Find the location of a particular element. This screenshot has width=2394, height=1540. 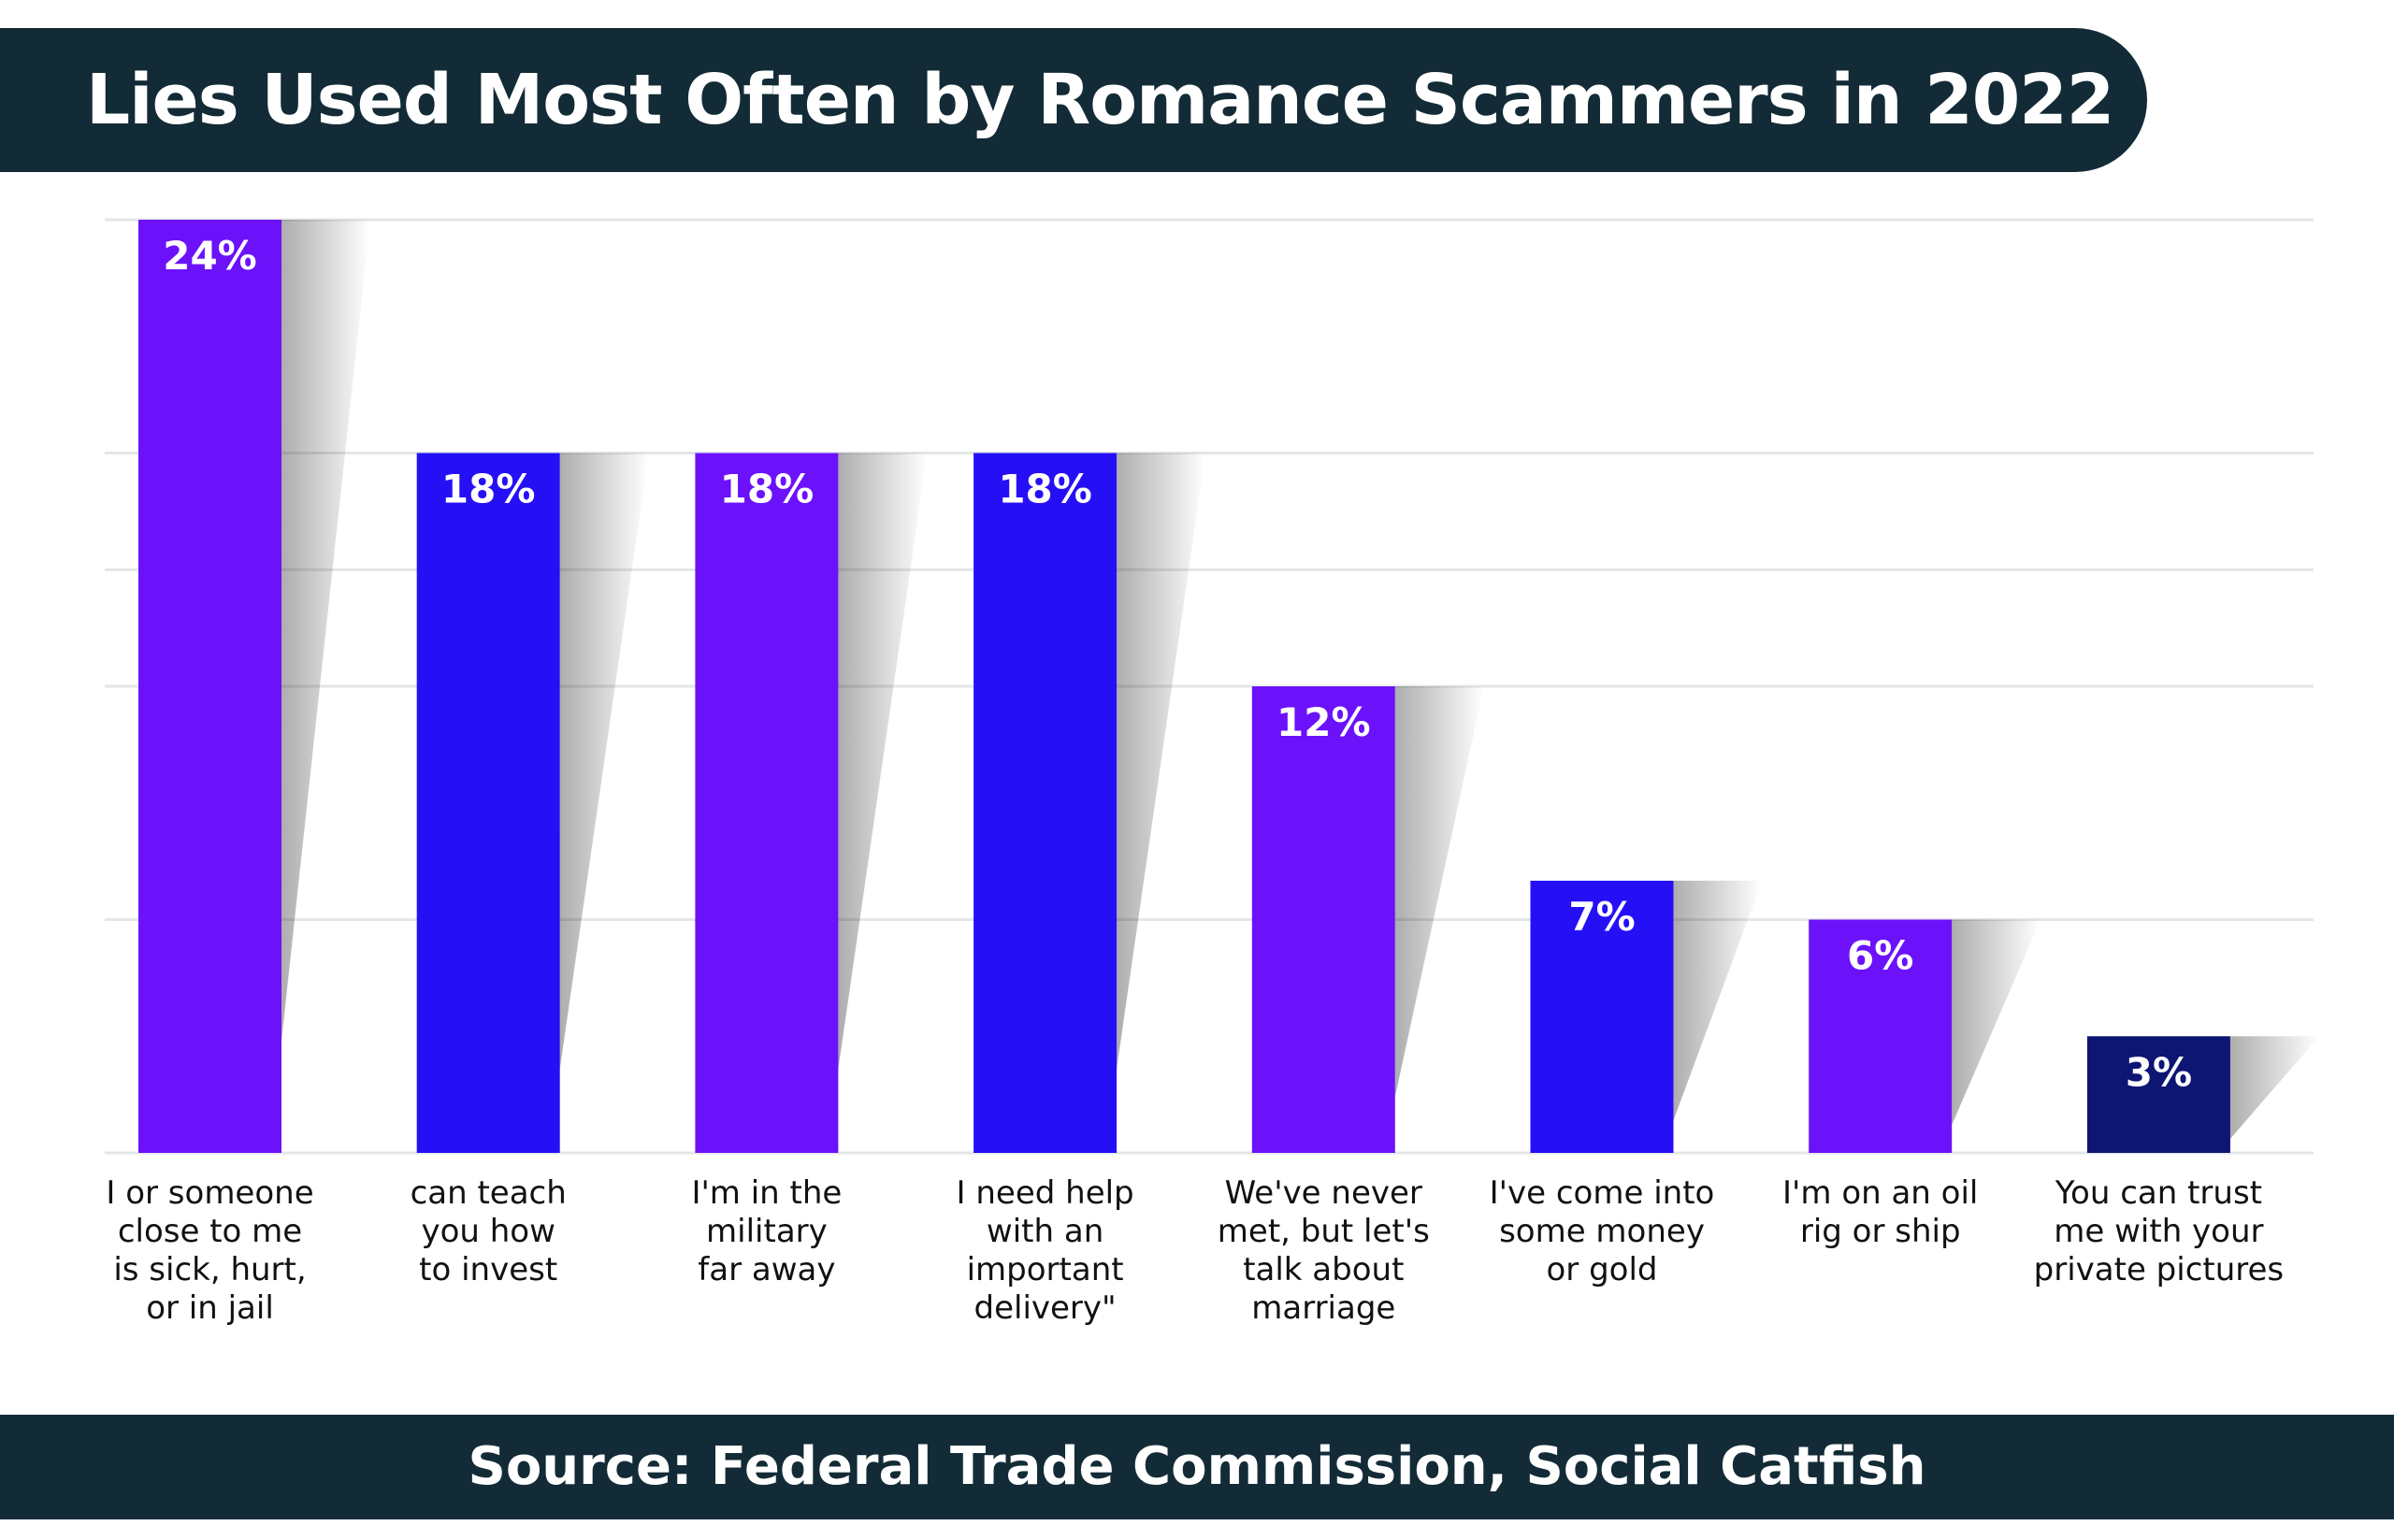

category-label: met, but let's is located at coordinates (1324, 1231).